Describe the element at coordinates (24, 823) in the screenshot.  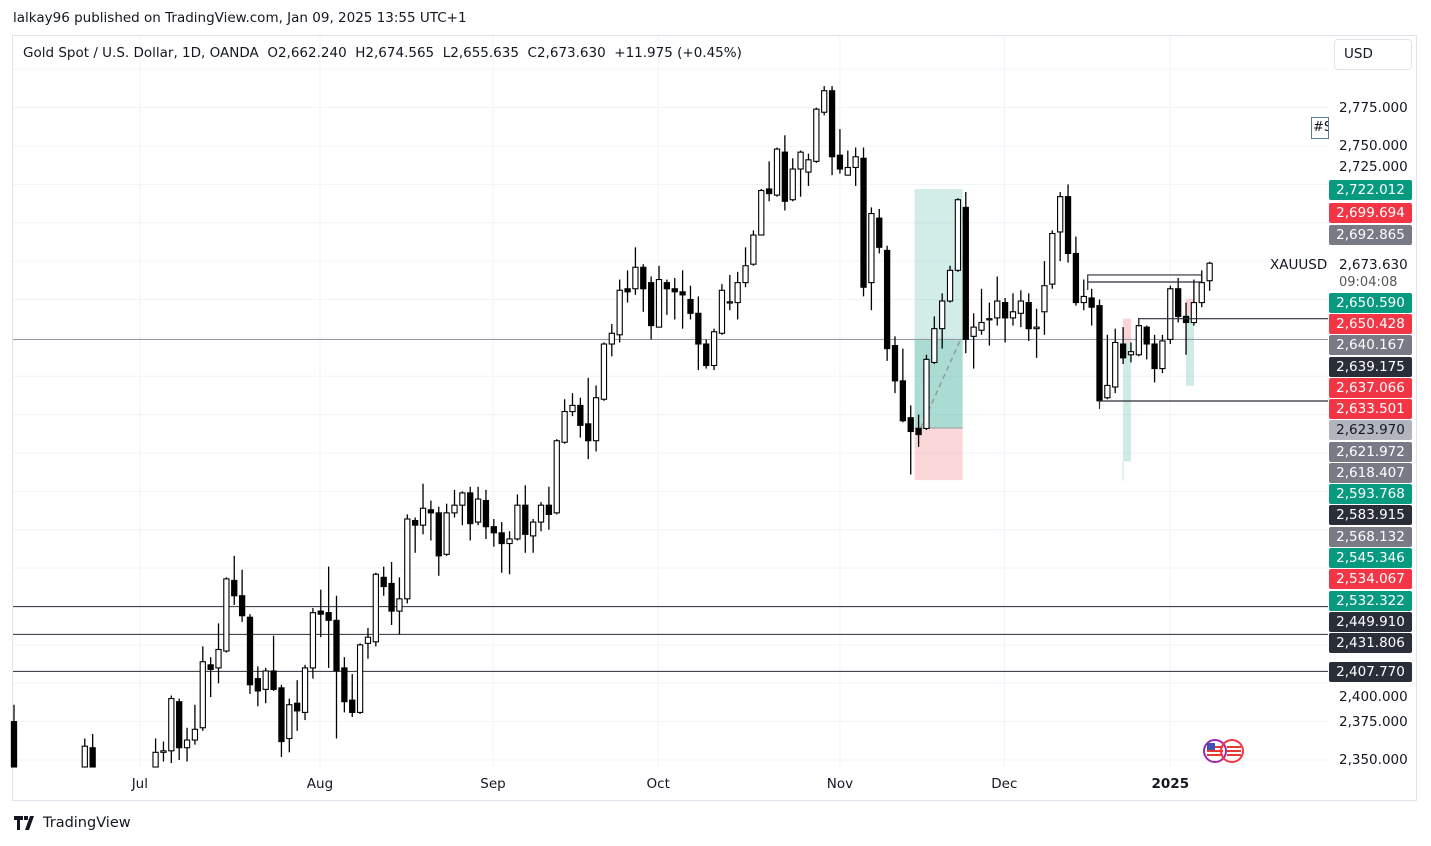
I see `tradingview-logo-icon` at that location.